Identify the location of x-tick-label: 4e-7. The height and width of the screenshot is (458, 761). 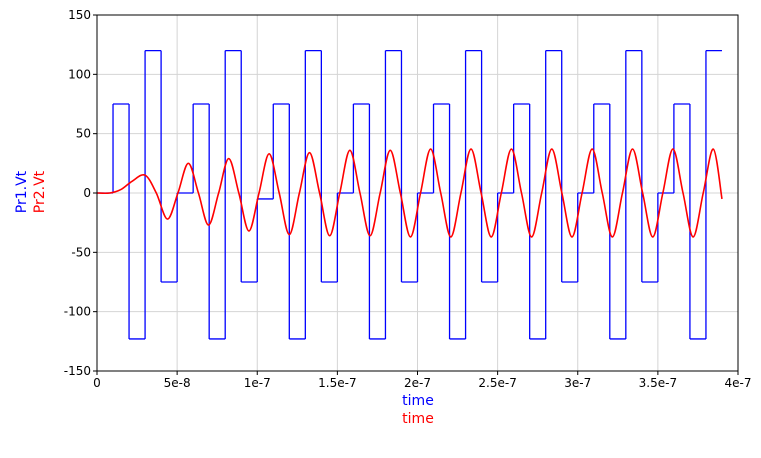
(738, 383).